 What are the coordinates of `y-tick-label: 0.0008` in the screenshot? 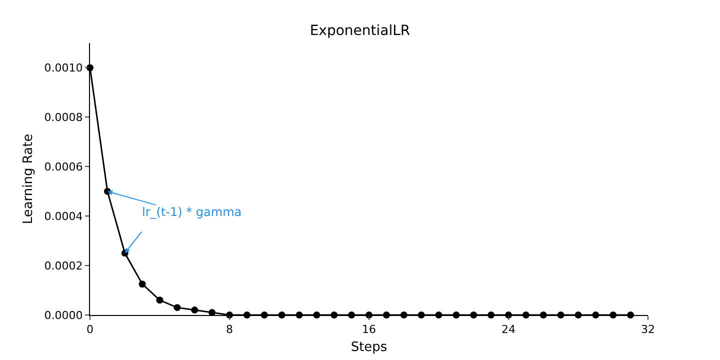 It's located at (63, 117).